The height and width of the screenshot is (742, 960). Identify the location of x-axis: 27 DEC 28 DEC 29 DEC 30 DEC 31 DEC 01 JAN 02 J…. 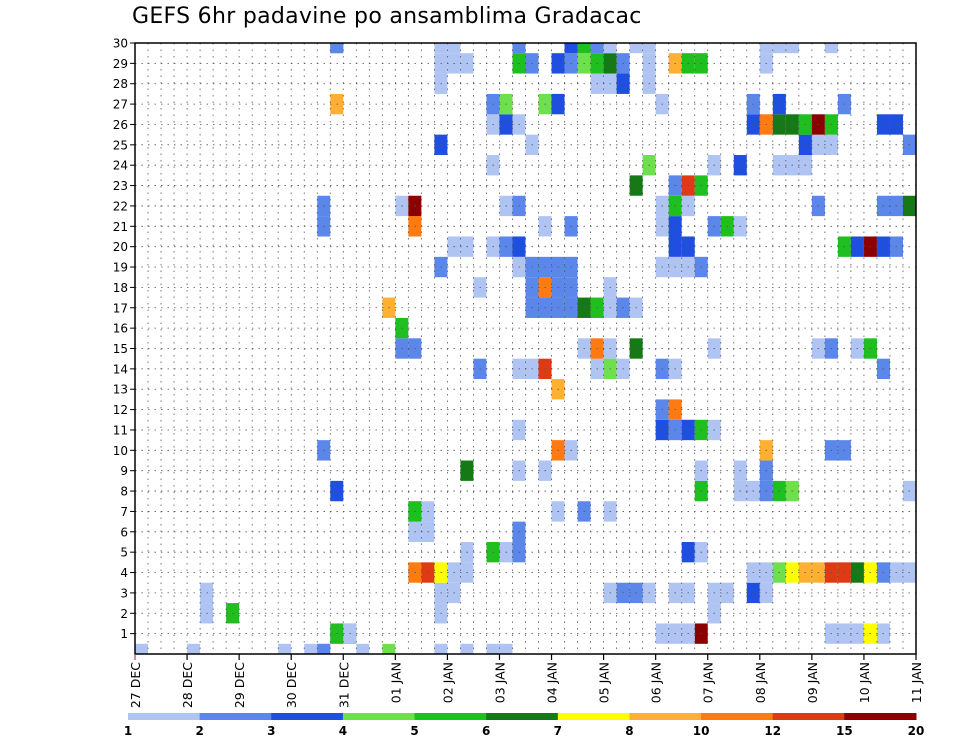
(526, 681).